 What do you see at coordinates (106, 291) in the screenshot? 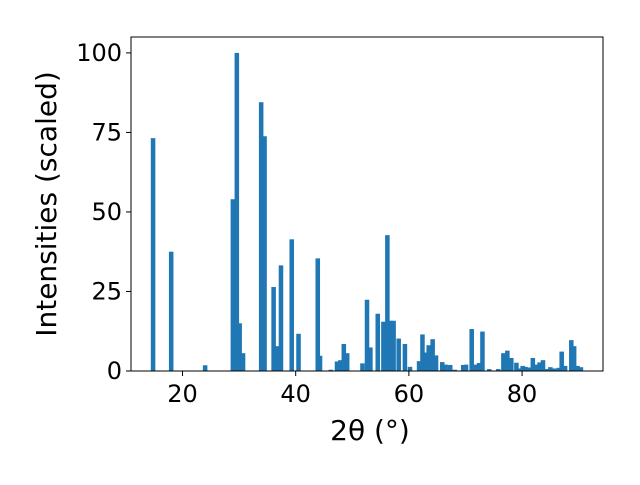
I see `y-tick-label: 25` at bounding box center [106, 291].